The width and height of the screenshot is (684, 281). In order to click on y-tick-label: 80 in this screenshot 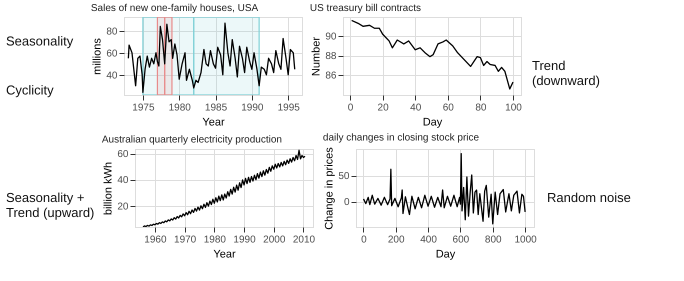, I will do `click(112, 32)`.